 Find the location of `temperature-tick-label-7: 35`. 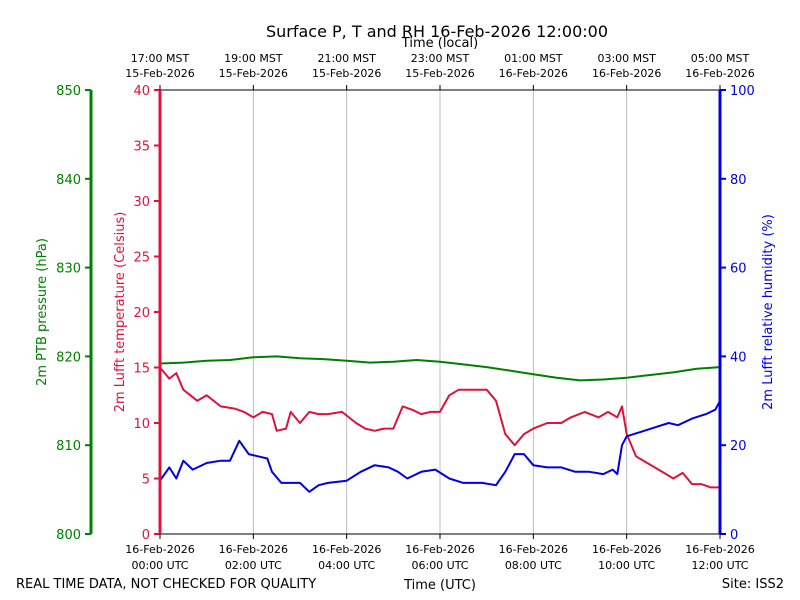

temperature-tick-label-7: 35 is located at coordinates (141, 147).